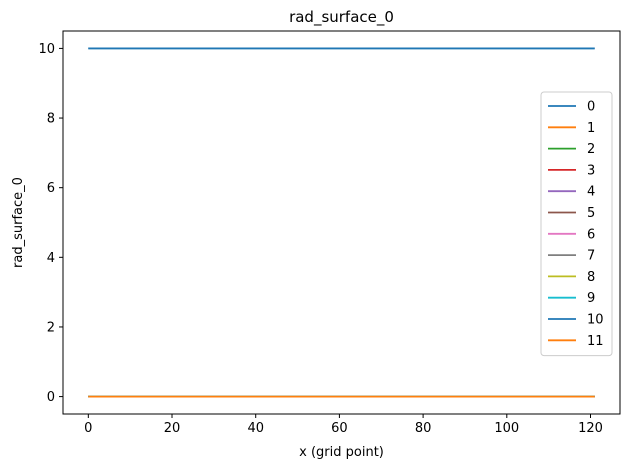 This screenshot has height=470, width=630. I want to click on legend-label-9: 9, so click(591, 298).